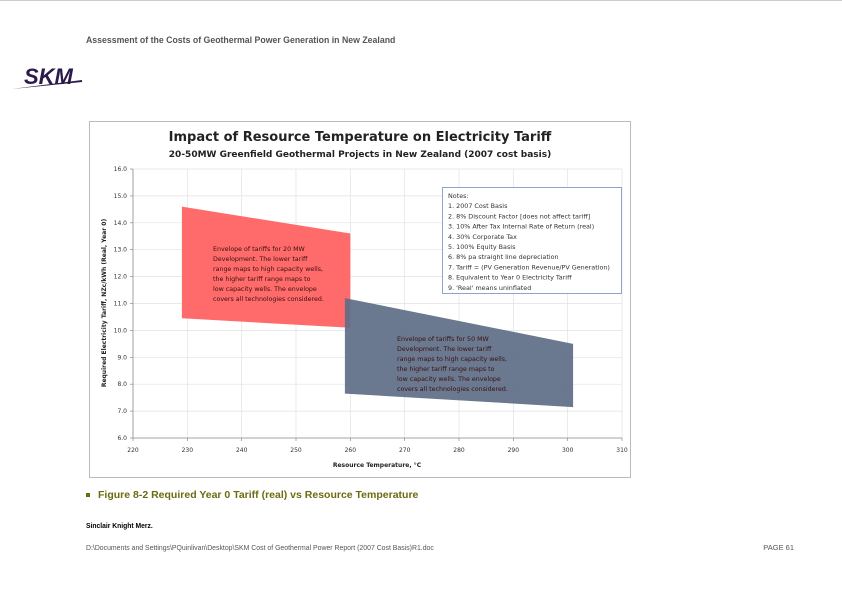  What do you see at coordinates (133, 450) in the screenshot?
I see `x-tick-label: 220` at bounding box center [133, 450].